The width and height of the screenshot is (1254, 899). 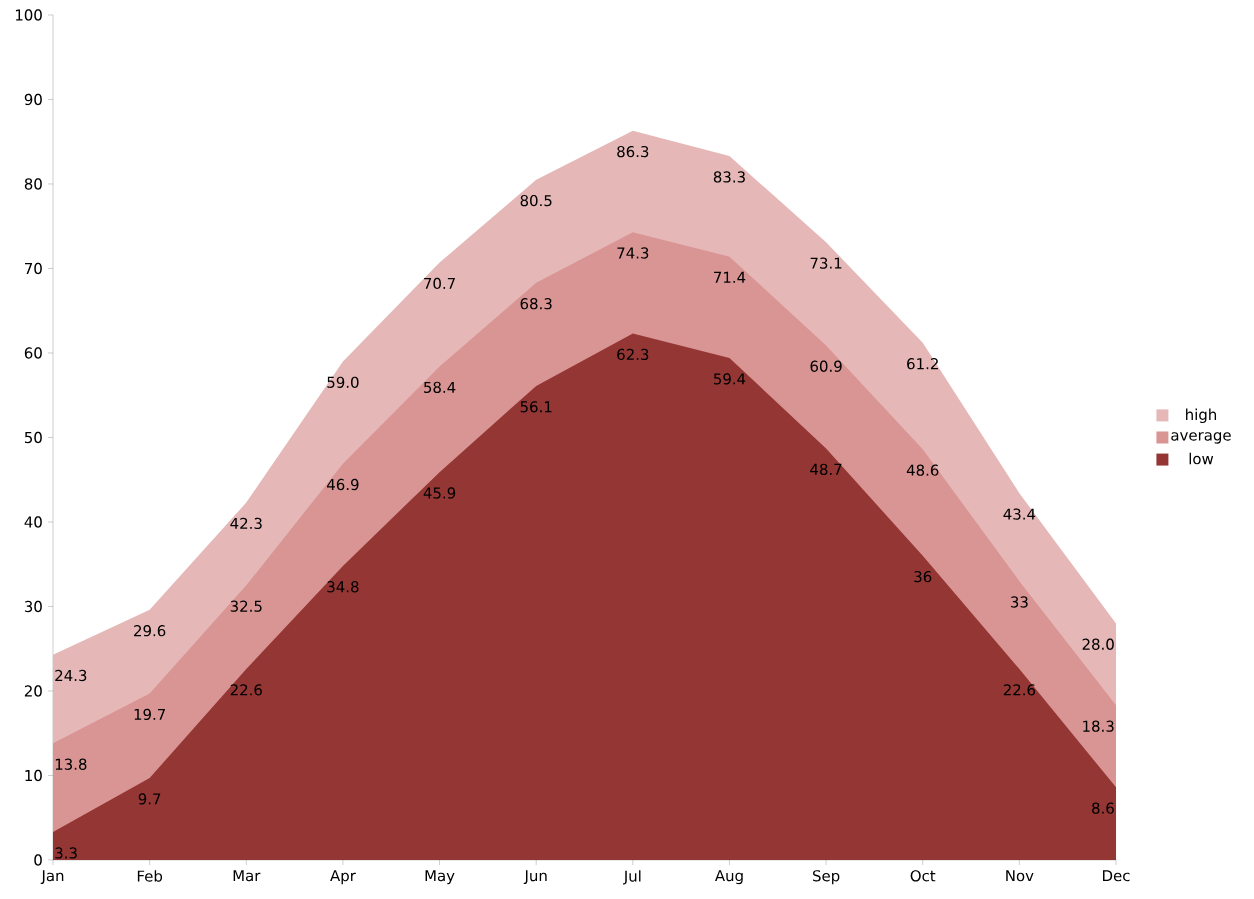 I want to click on data-label: 61.2, so click(x=922, y=364).